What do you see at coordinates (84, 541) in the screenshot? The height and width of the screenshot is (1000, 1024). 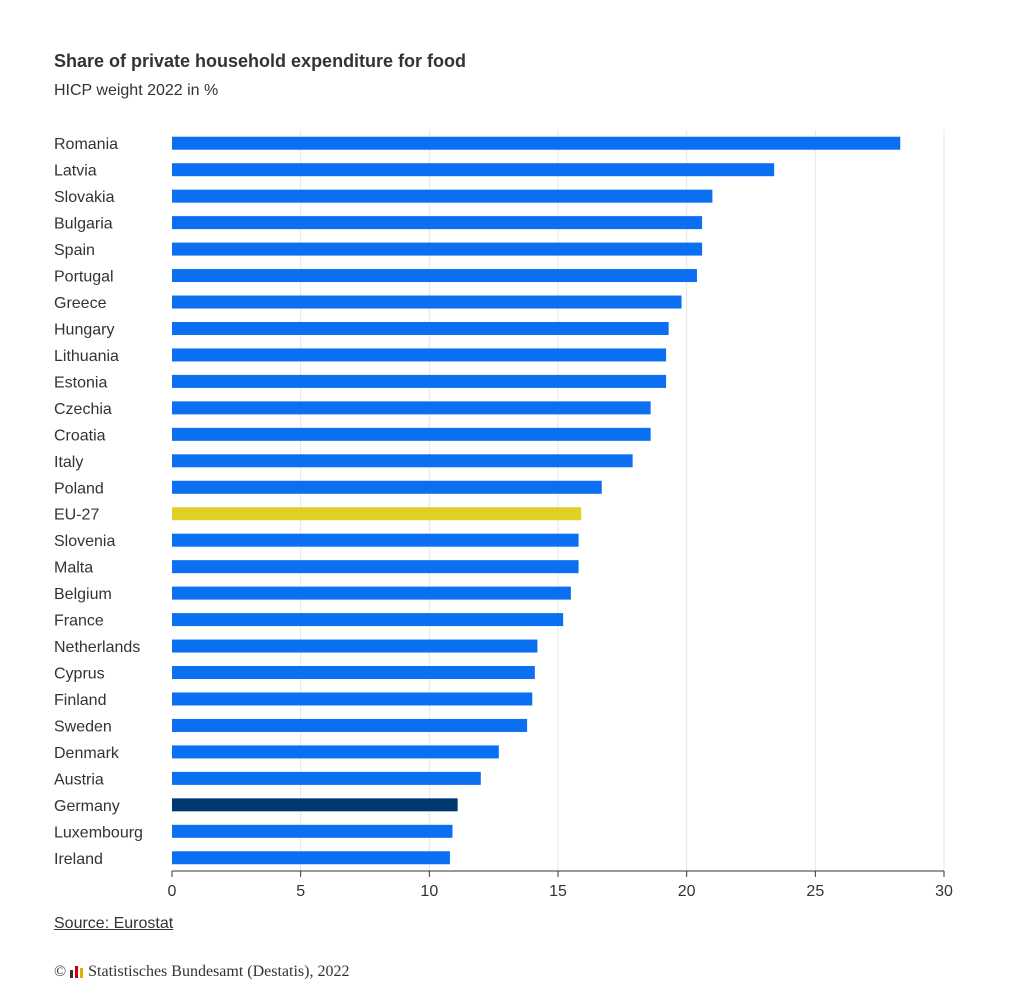 I see `category-label: Slovenia` at bounding box center [84, 541].